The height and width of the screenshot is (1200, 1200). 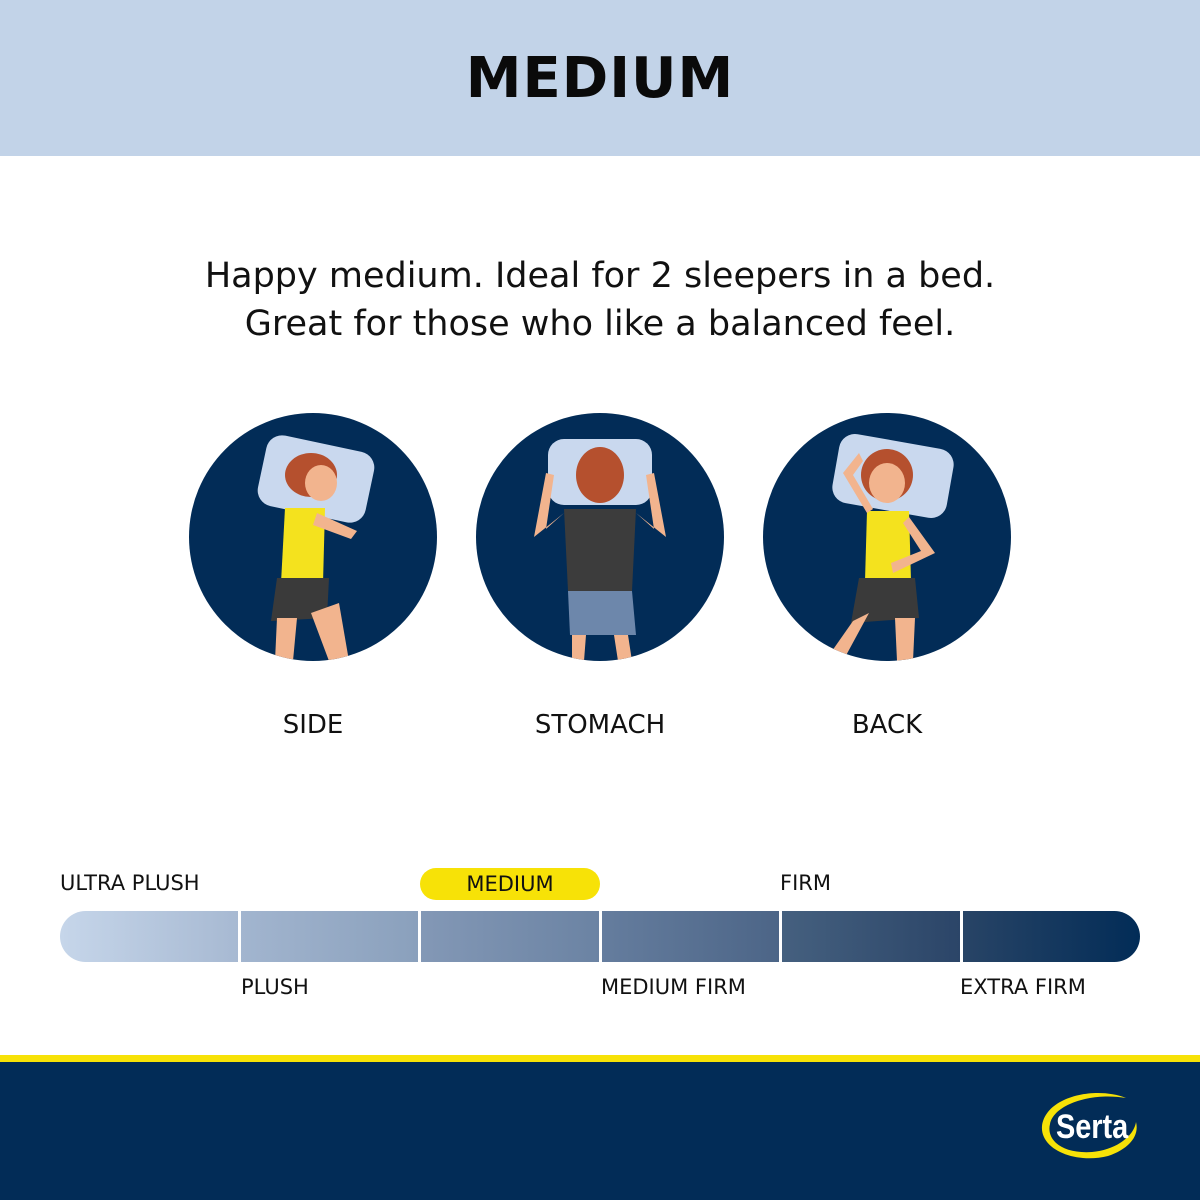 I want to click on footer-accent-stripe, so click(x=600, y=1058).